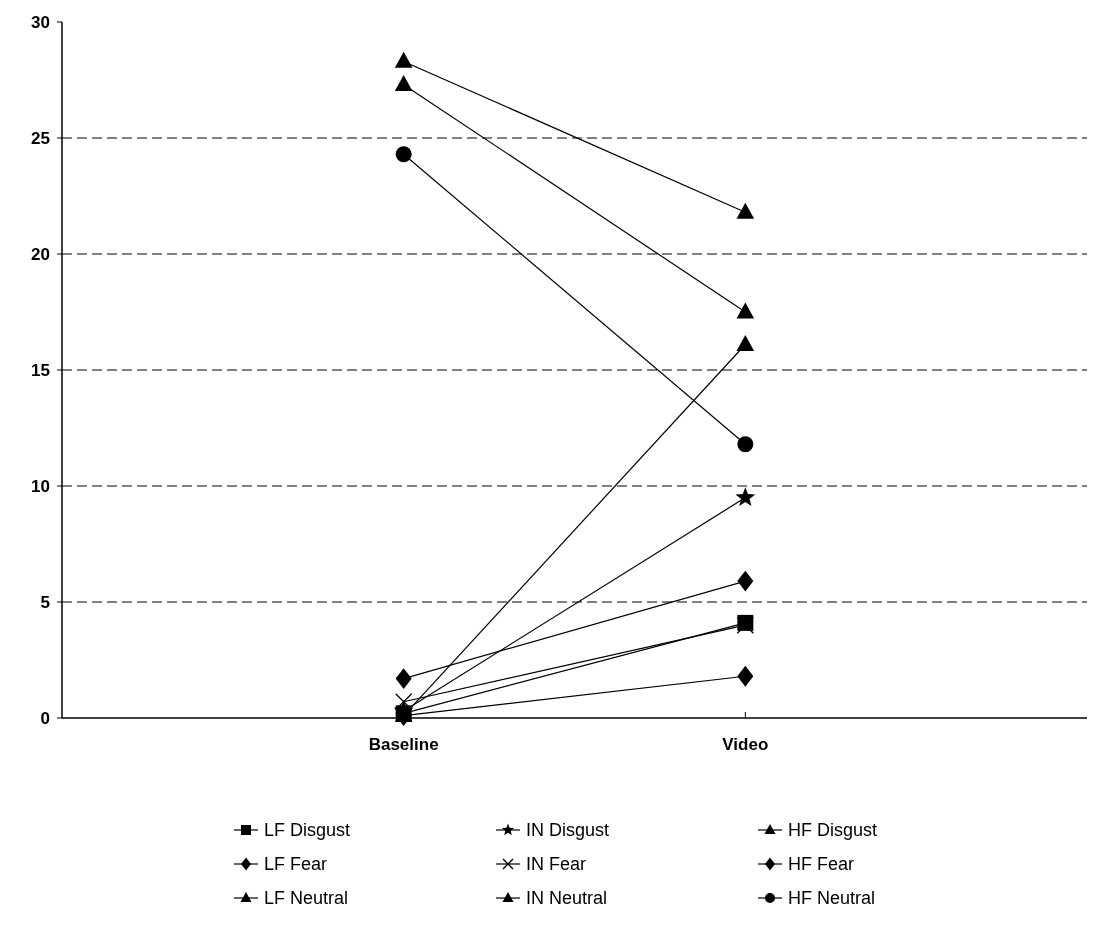 Image resolution: width=1095 pixels, height=926 pixels. Describe the element at coordinates (40, 254) in the screenshot. I see `y-tick-label: 20` at that location.